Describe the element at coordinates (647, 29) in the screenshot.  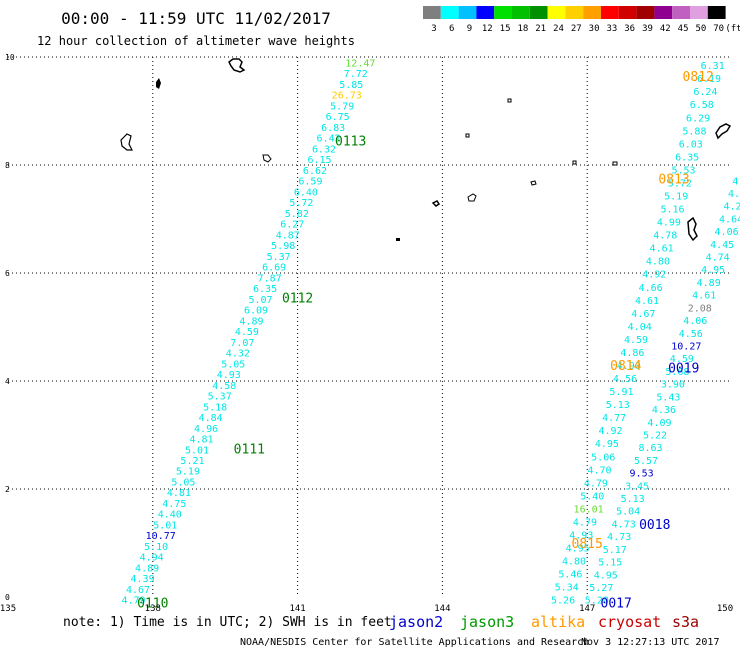
I see `legend-label: 39` at that location.